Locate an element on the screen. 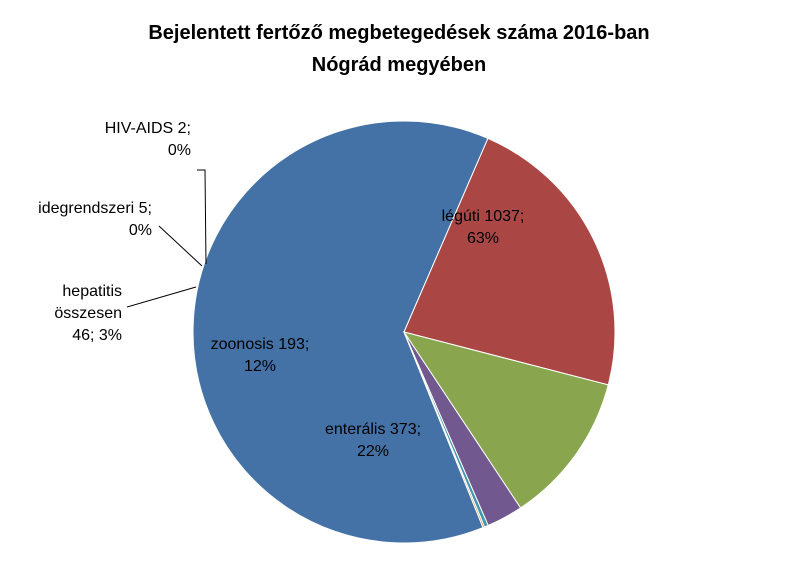  leader-line-hiv-aids is located at coordinates (202, 217).